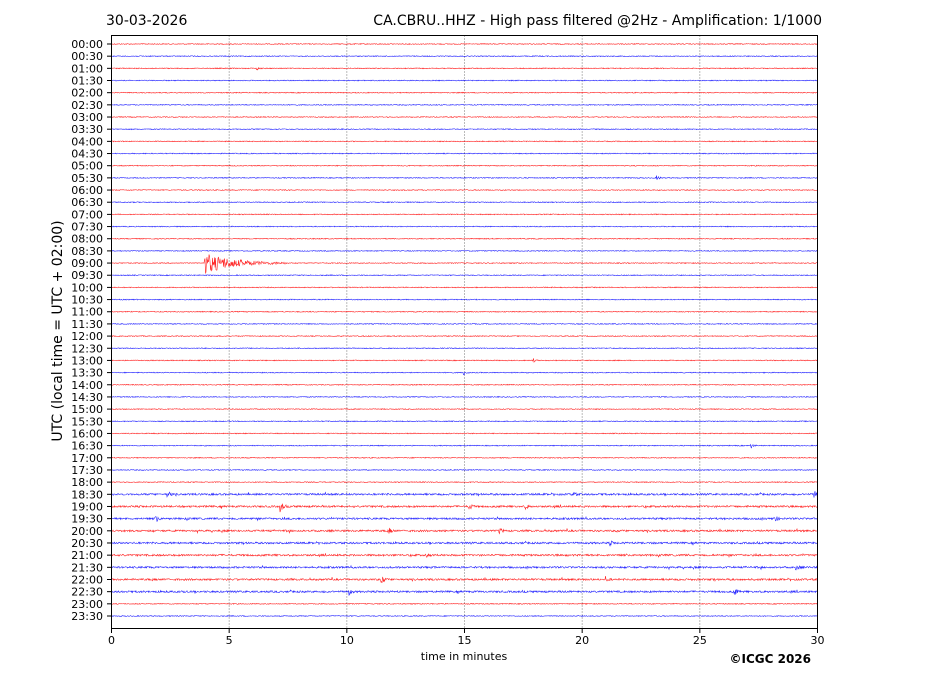 The height and width of the screenshot is (700, 927). Describe the element at coordinates (87, 275) in the screenshot. I see `y-tick-label: 09:30` at that location.